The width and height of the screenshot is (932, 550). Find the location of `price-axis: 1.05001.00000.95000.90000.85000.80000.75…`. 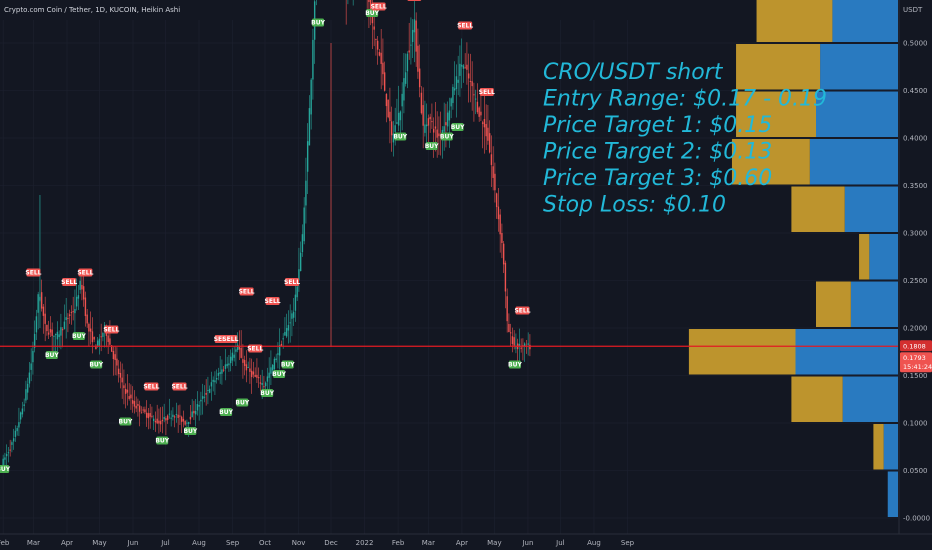

price-axis: 1.05001.00000.95000.90000.85000.80000.75… is located at coordinates (916, 261).